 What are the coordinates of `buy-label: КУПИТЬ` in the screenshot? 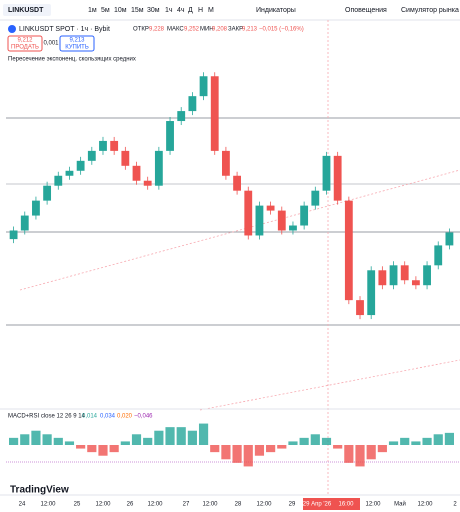 It's located at (77, 48).